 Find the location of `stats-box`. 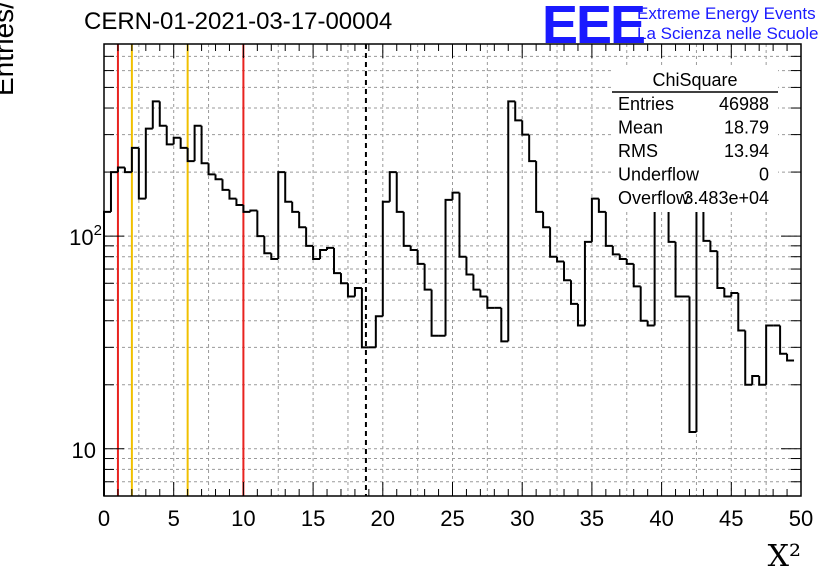

stats-box is located at coordinates (695, 139).